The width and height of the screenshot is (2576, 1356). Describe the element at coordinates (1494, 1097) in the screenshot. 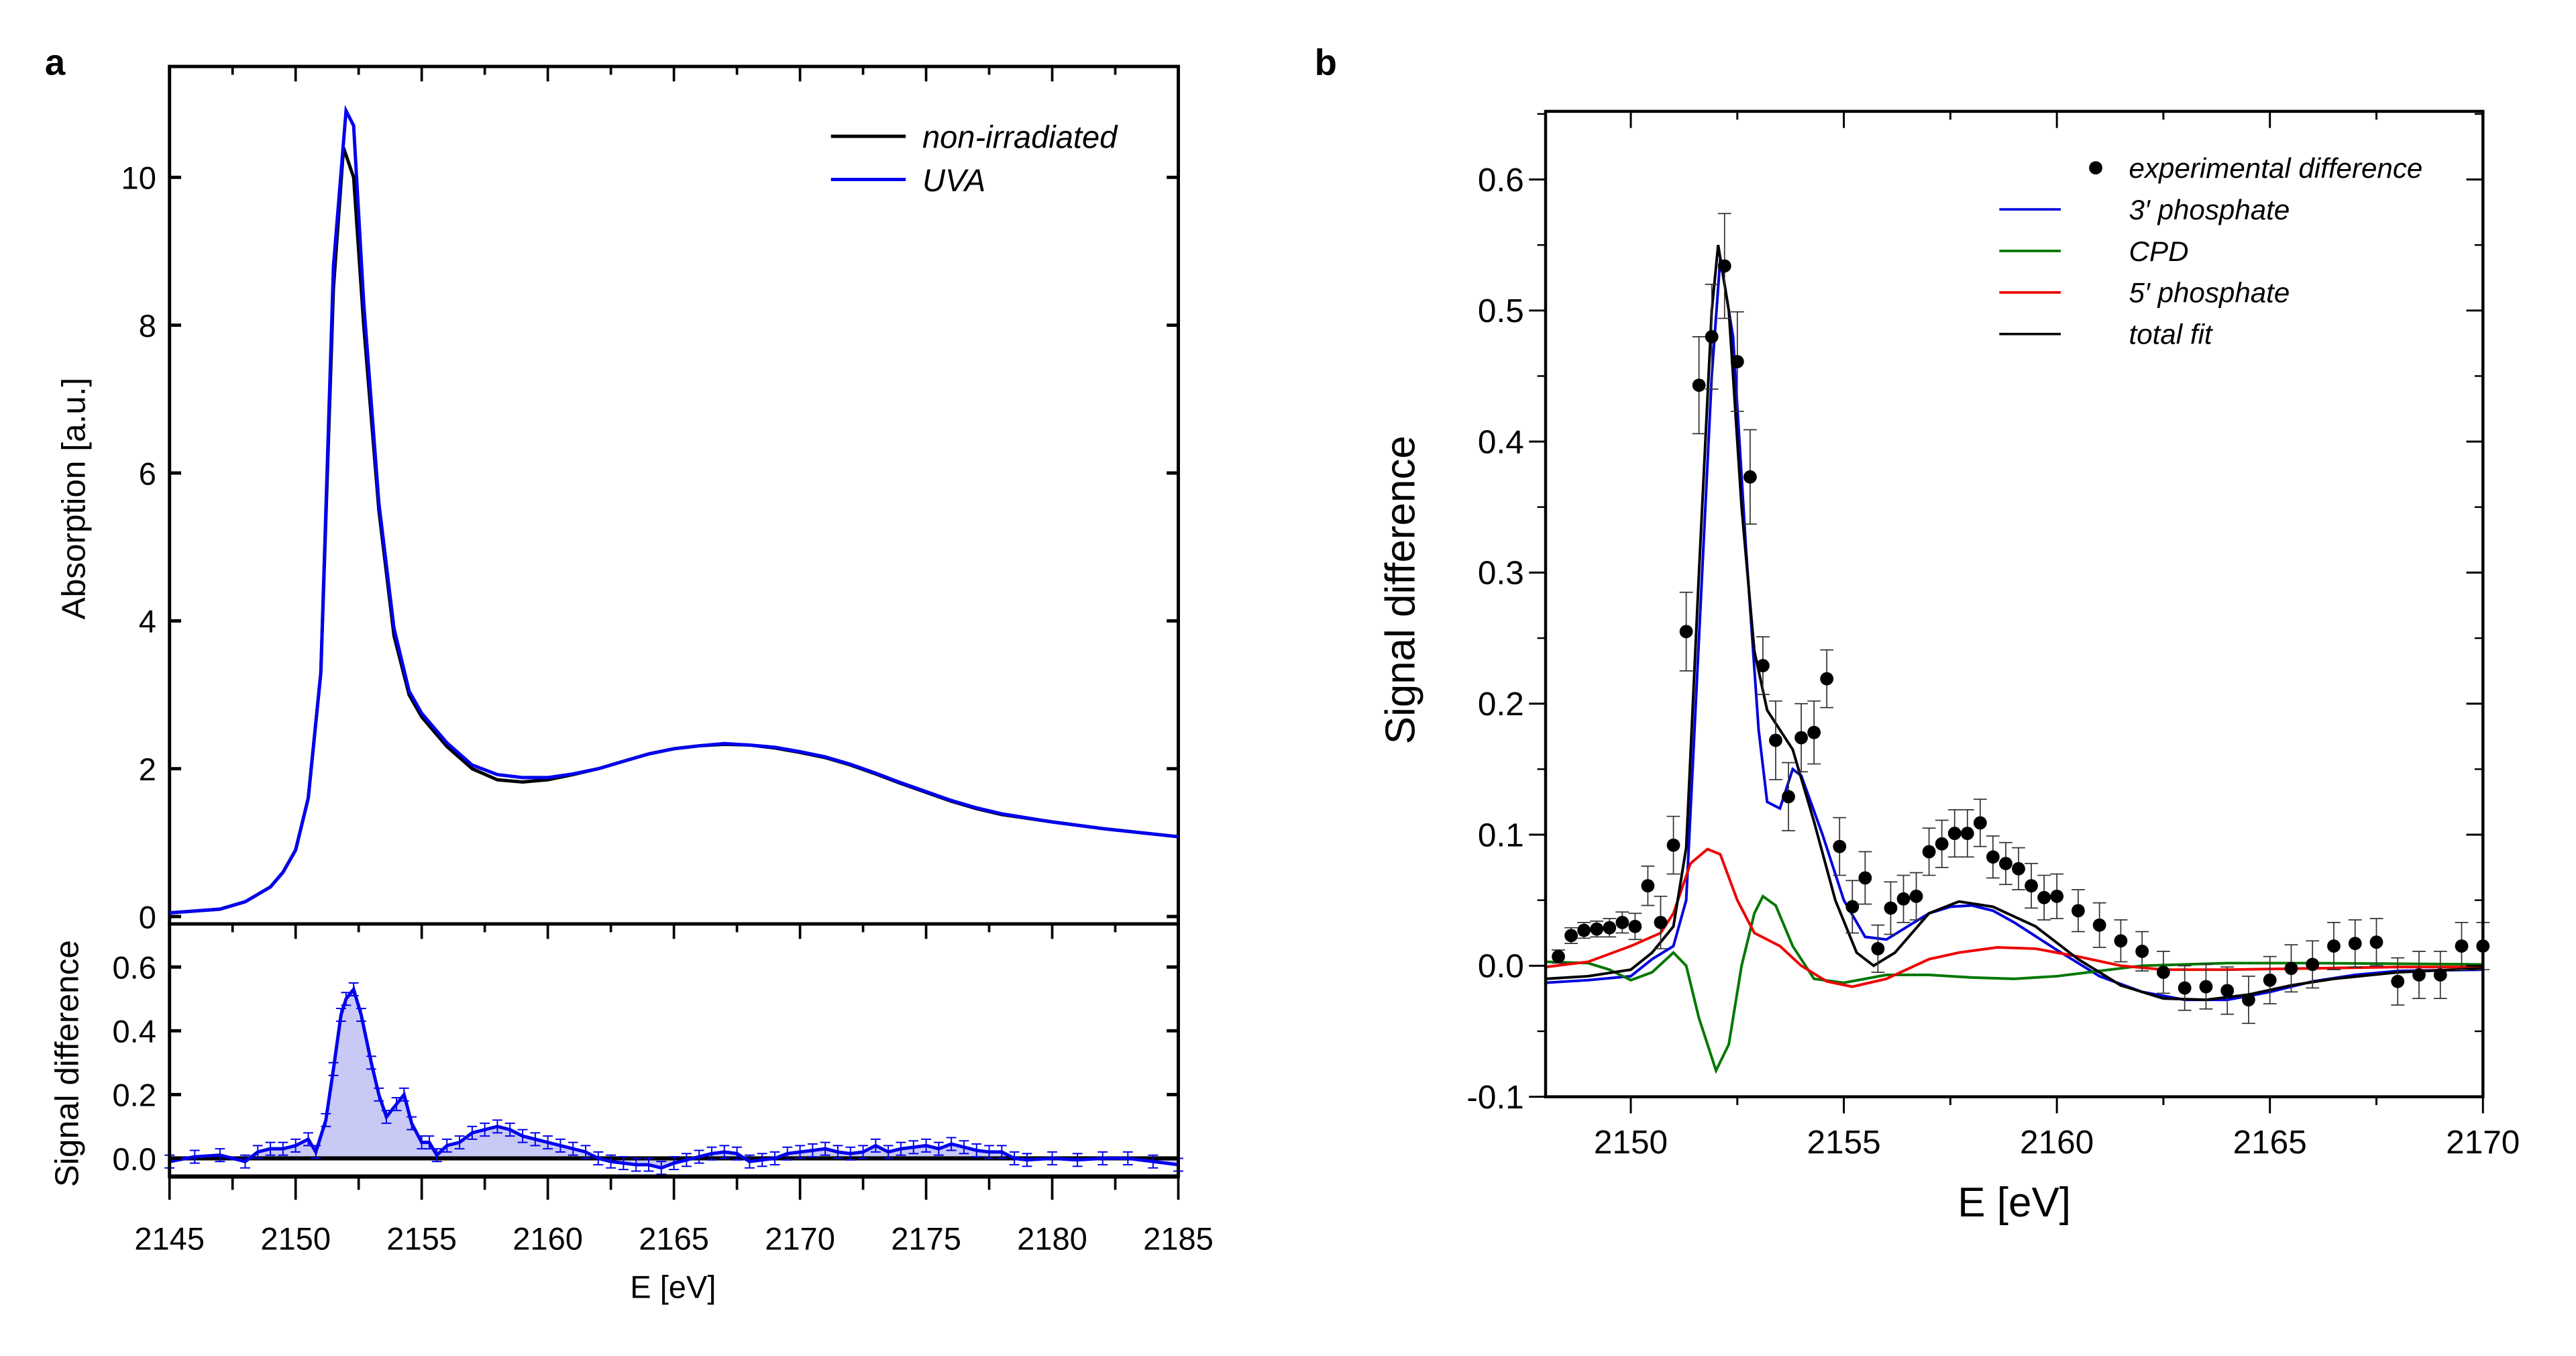

I see `y-tick-label: -0.1` at that location.